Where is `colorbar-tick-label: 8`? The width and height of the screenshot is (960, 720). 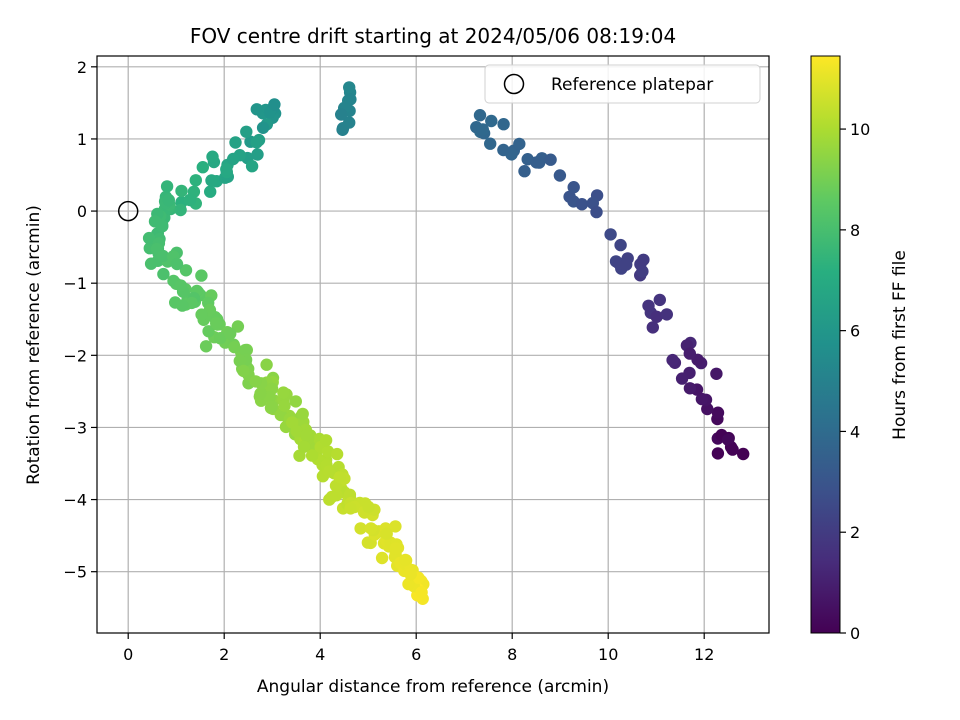 colorbar-tick-label: 8 is located at coordinates (855, 230).